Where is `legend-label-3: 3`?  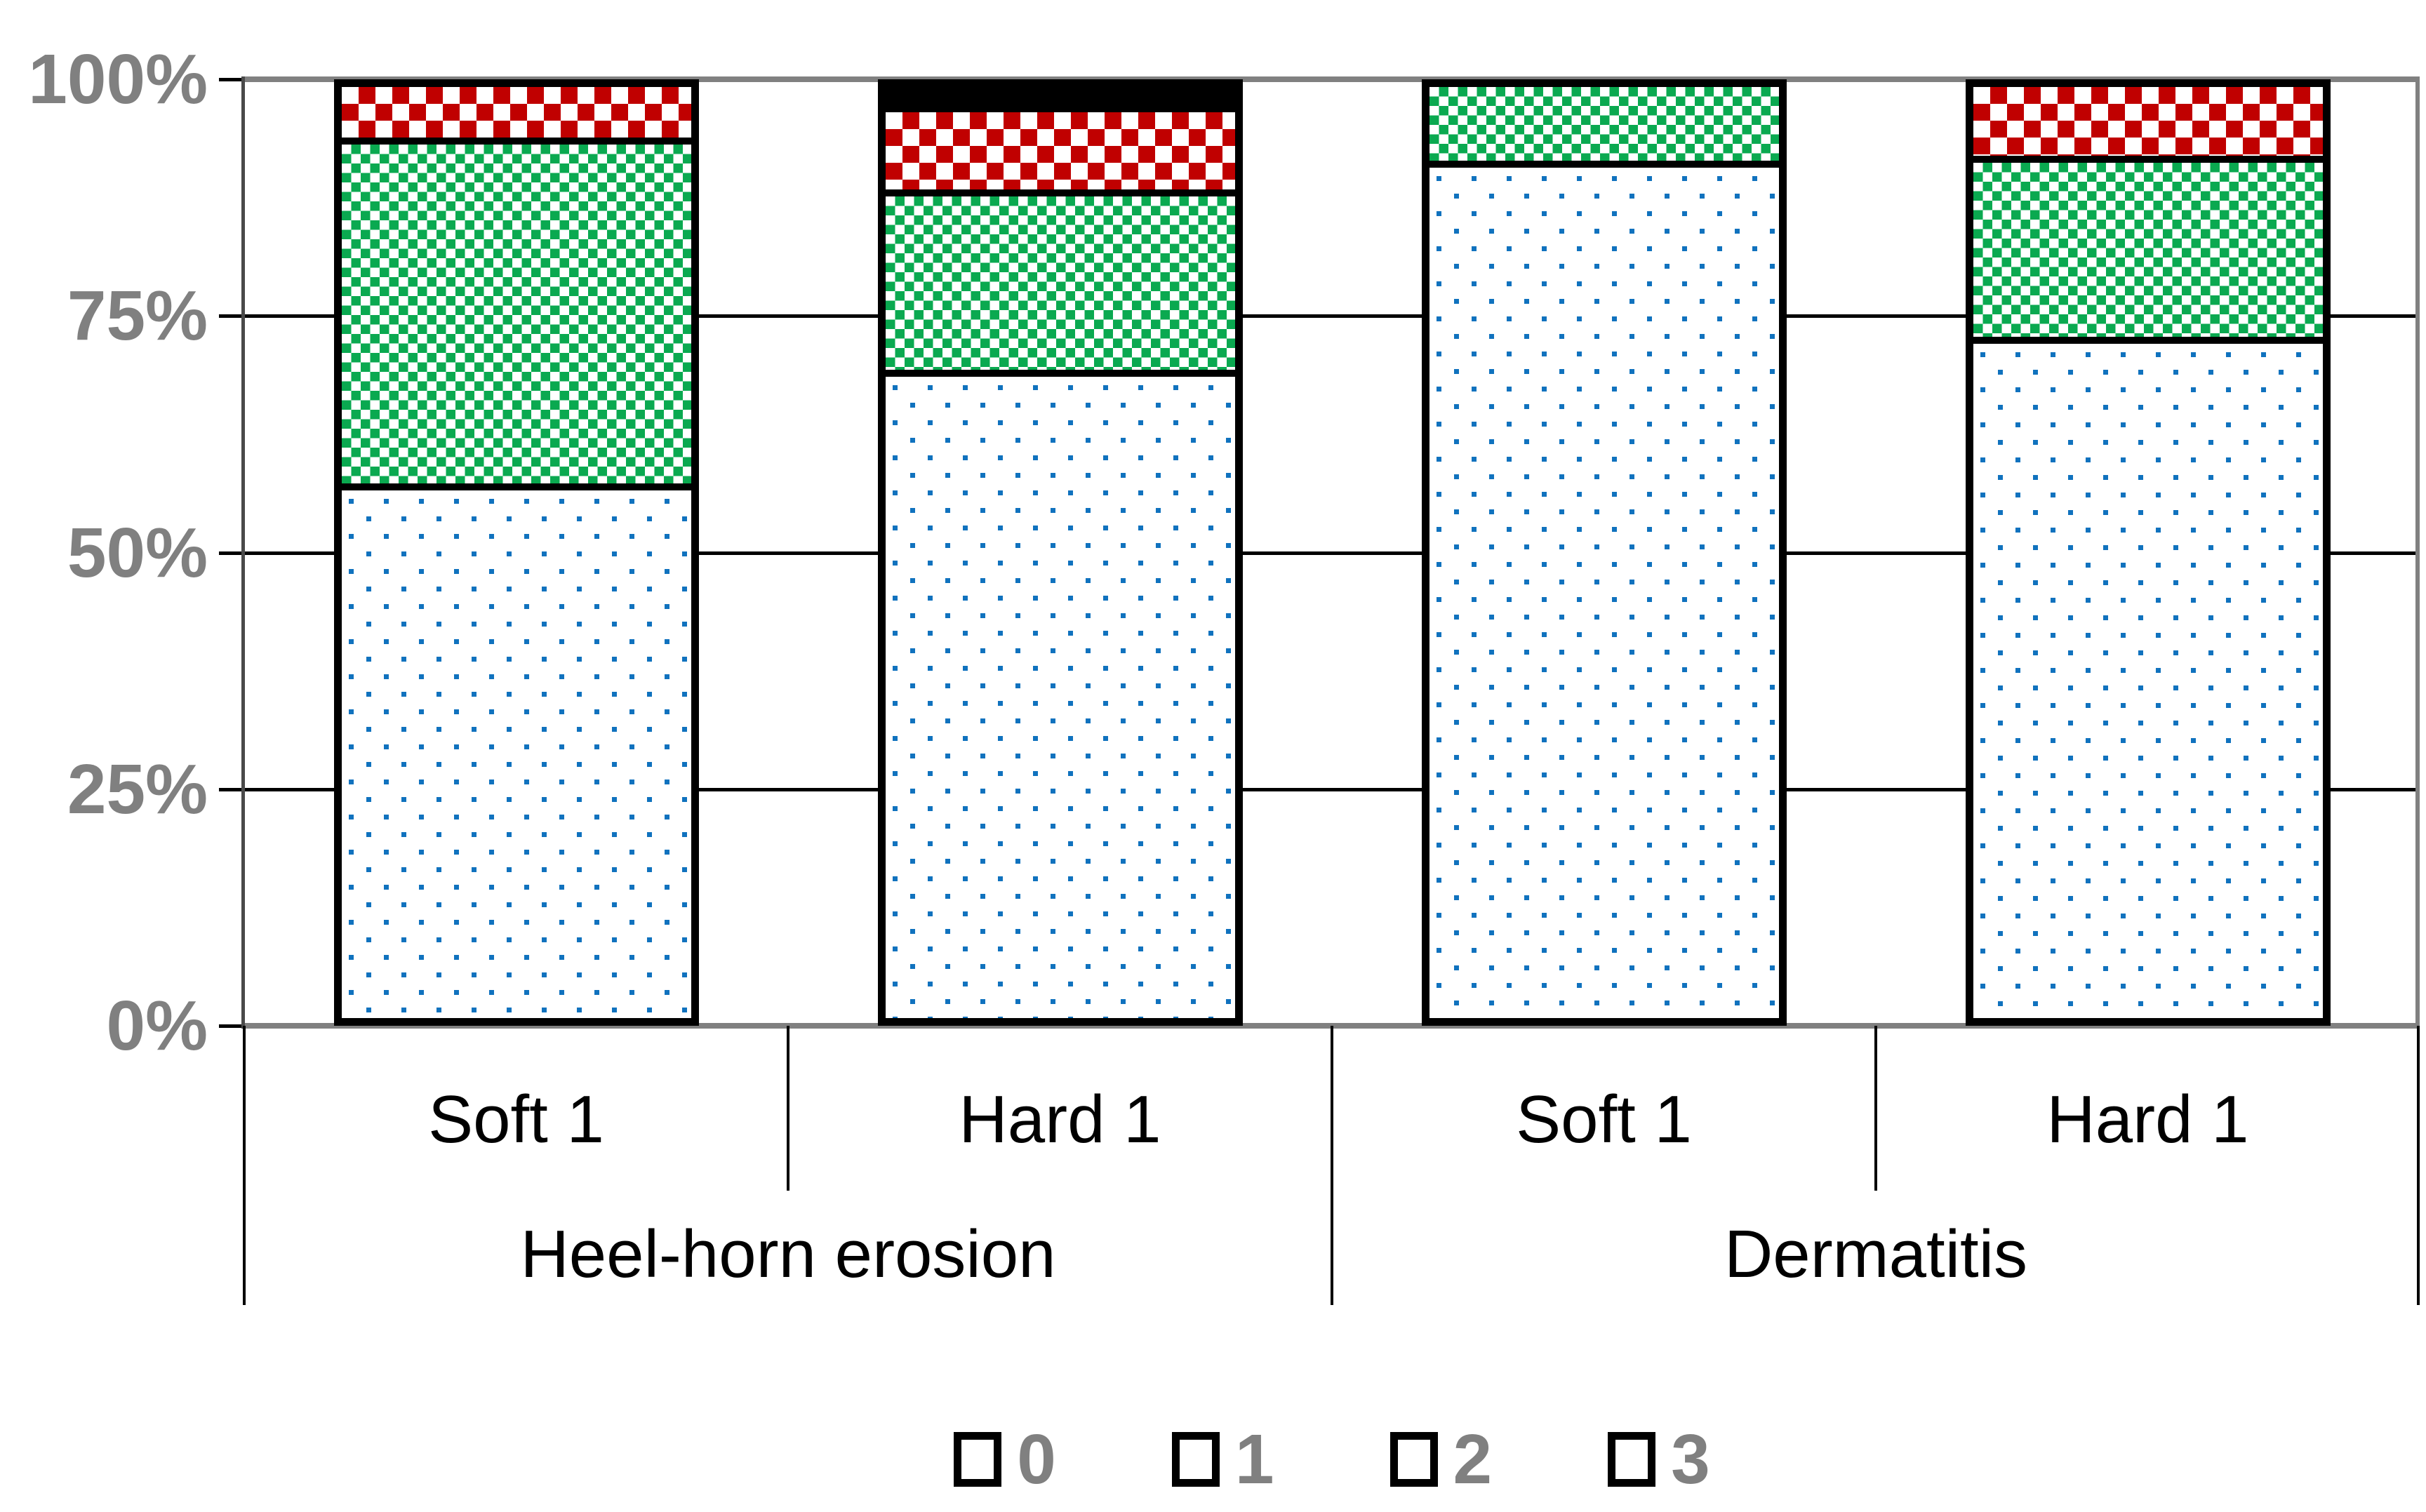
legend-label-3: 3 is located at coordinates (1690, 1459).